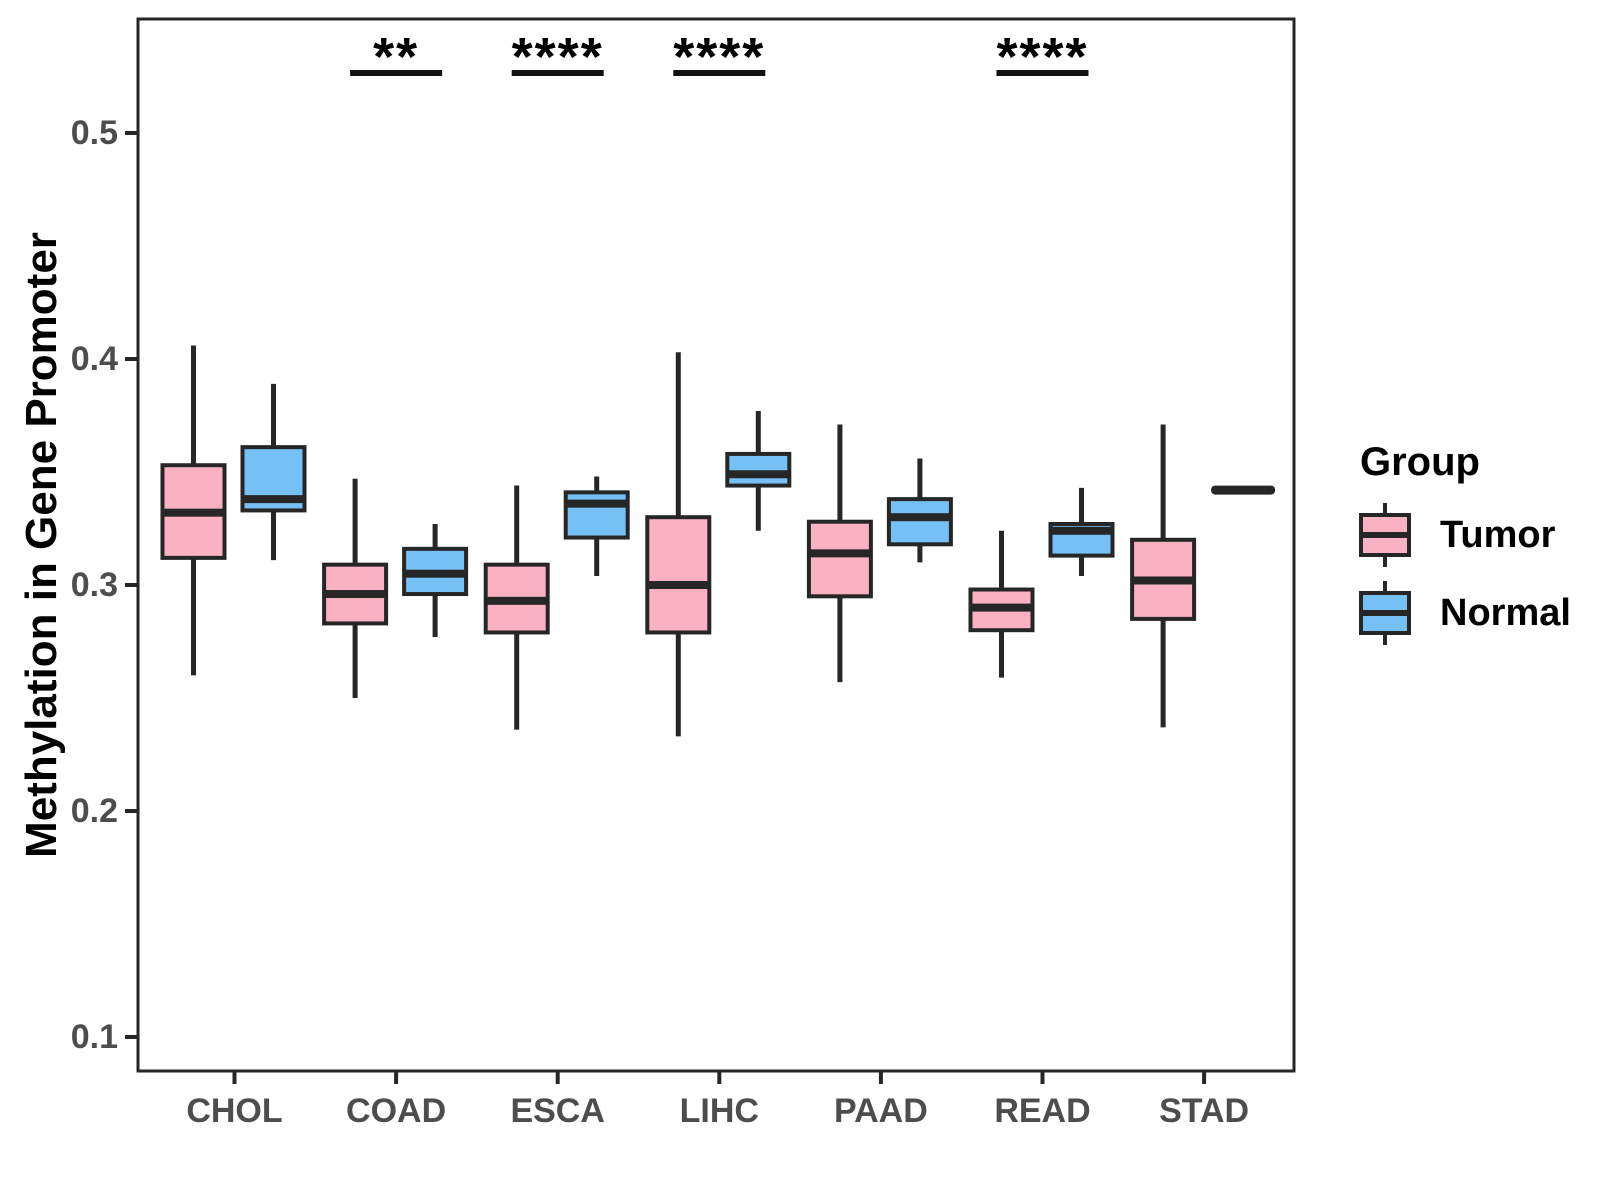 The height and width of the screenshot is (1200, 1600). Describe the element at coordinates (396, 1111) in the screenshot. I see `x-tick-label-COAD: COAD` at that location.